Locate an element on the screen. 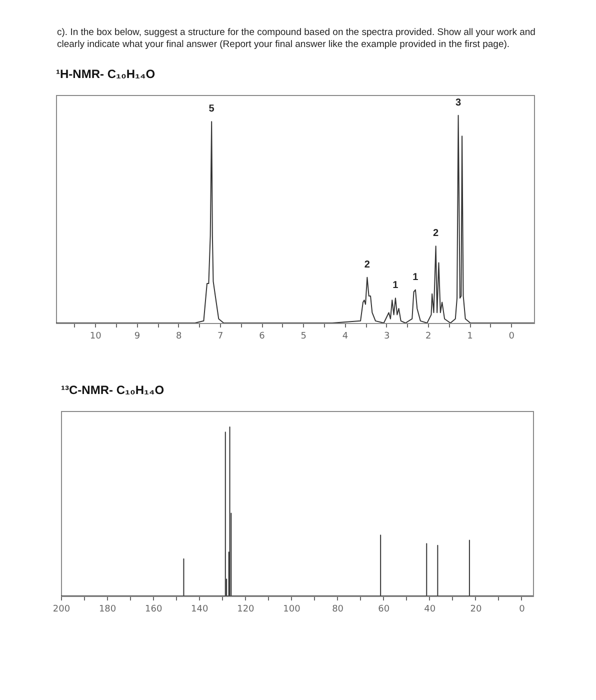 This screenshot has width=596, height=700. x-tick-label: 8 is located at coordinates (179, 337).